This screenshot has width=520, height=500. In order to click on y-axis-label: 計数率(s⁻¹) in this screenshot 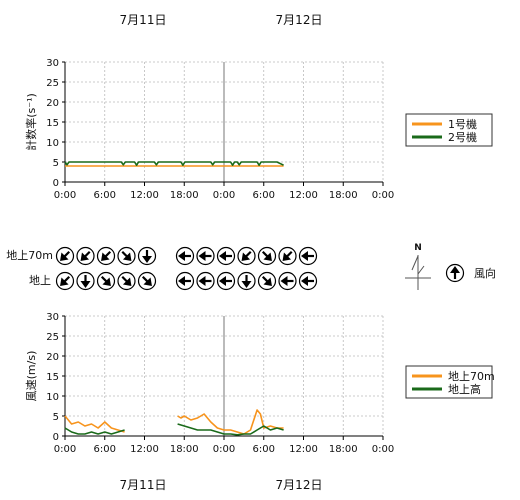, I will do `click(31, 122)`.